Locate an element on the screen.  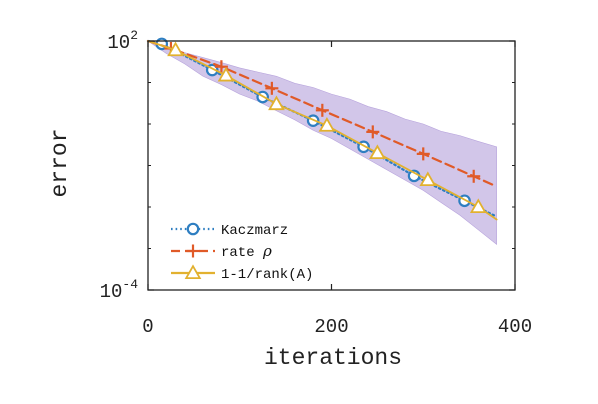
legend-label-2: 1-1/rank(A) is located at coordinates (267, 275).